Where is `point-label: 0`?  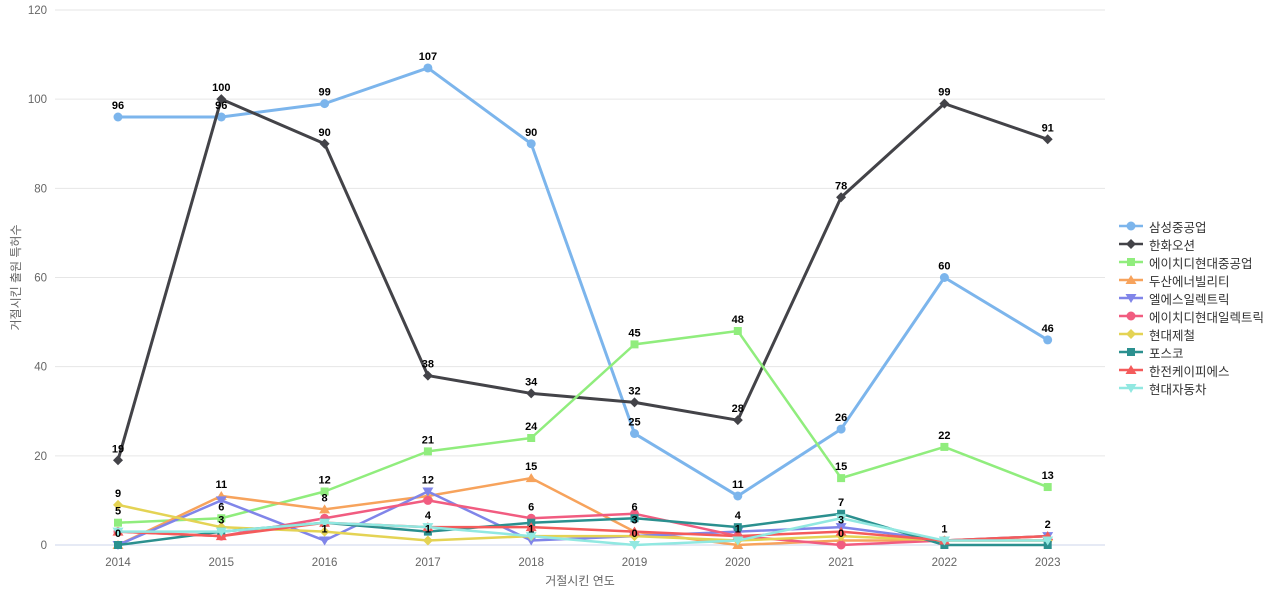 point-label: 0 is located at coordinates (634, 534).